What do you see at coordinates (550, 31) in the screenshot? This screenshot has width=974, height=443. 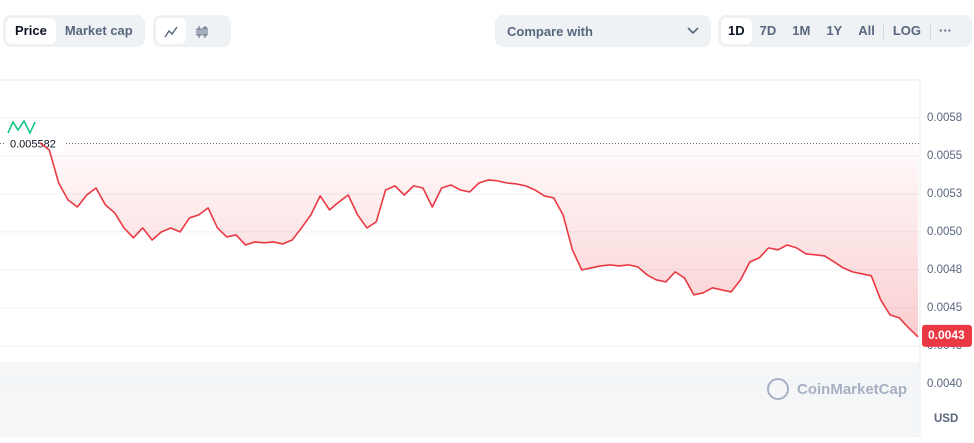 I see `compare-label: Compare with` at bounding box center [550, 31].